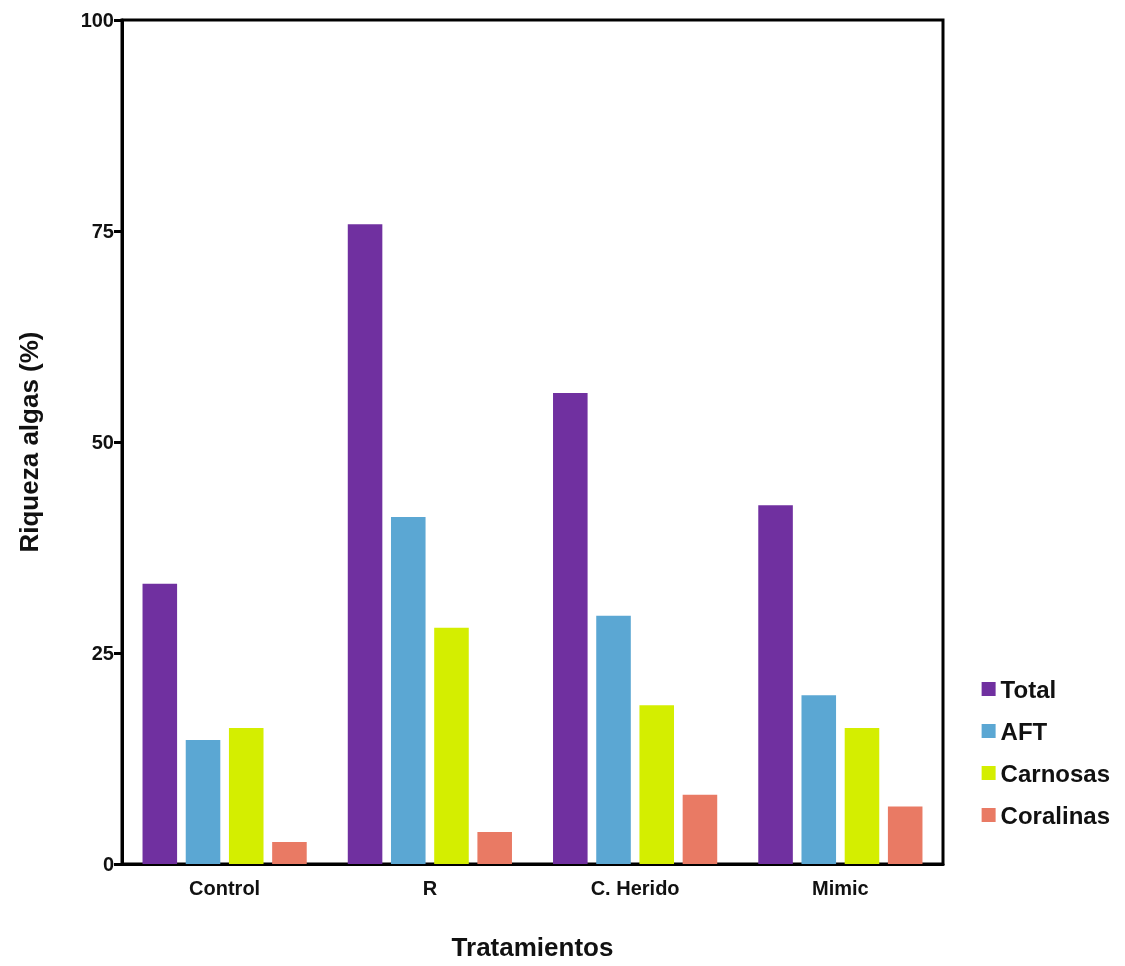 The height and width of the screenshot is (966, 1125). Describe the element at coordinates (97, 20) in the screenshot. I see `y-tick-label: 100` at that location.